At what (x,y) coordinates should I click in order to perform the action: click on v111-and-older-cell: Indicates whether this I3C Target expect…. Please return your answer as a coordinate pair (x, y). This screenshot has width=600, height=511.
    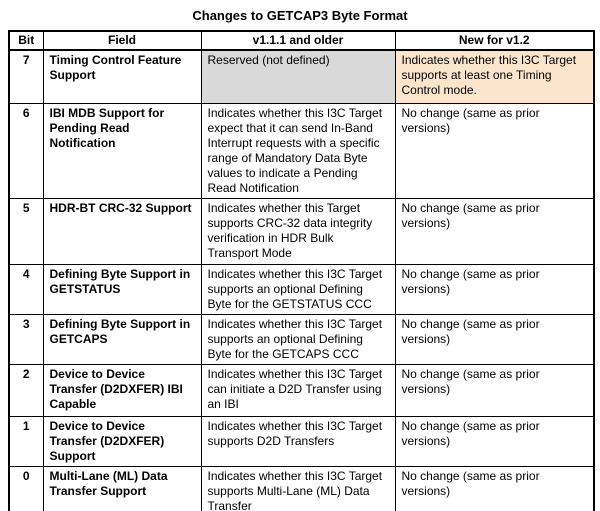
    Looking at the image, I should click on (298, 150).